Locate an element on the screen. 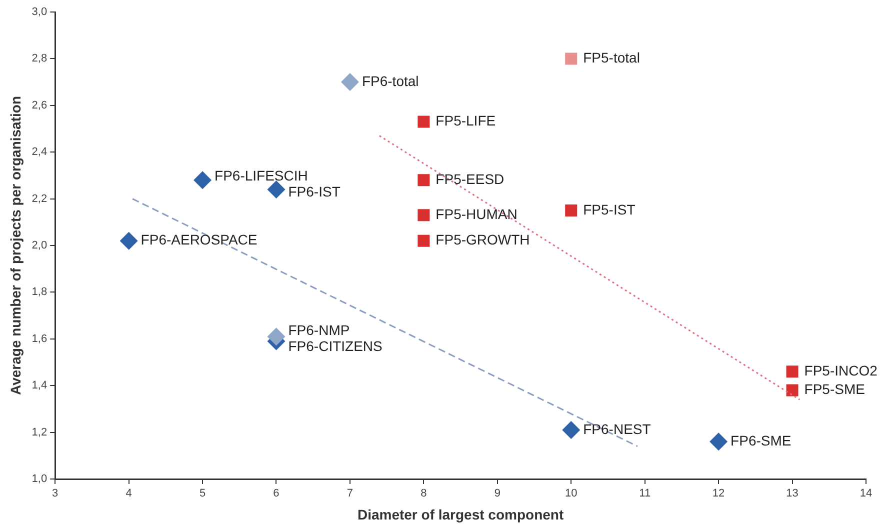 The width and height of the screenshot is (880, 530). y-tick-label: 1,0 is located at coordinates (40, 479).